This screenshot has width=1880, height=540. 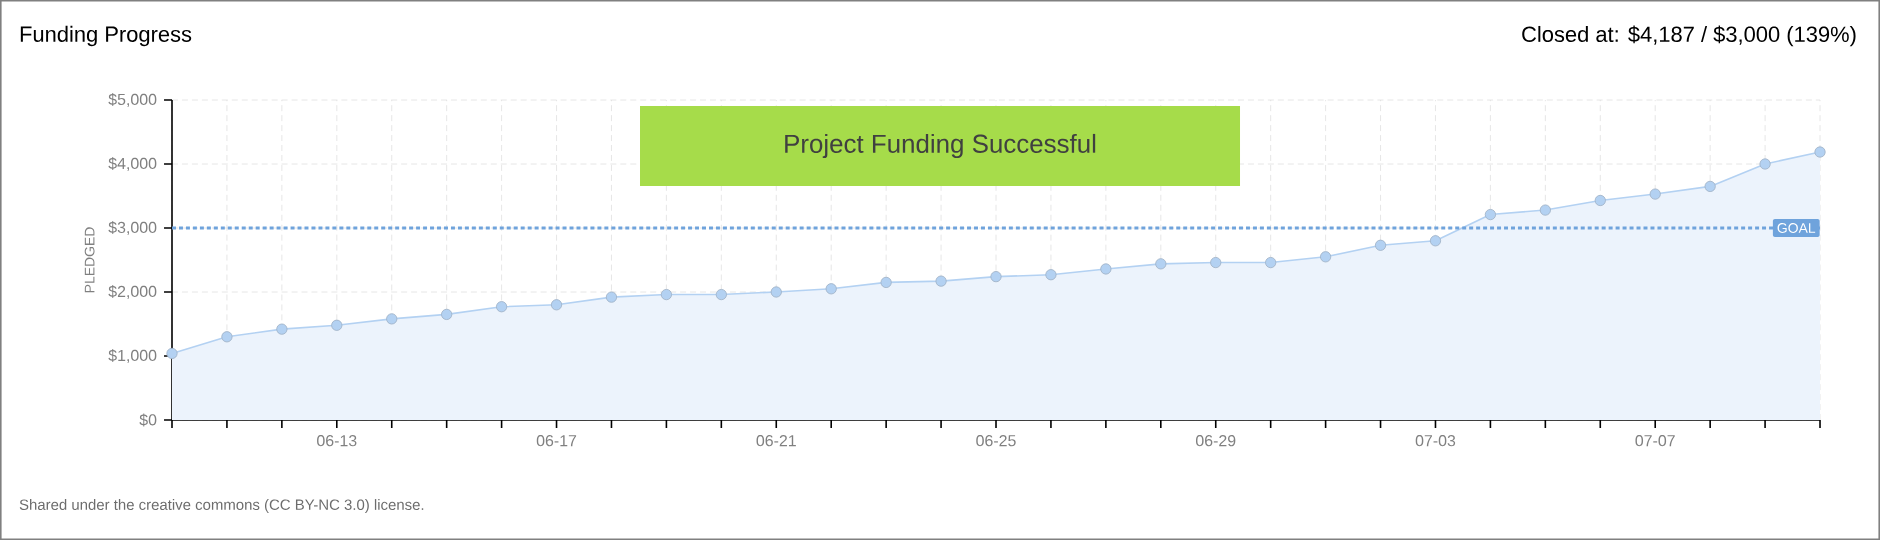 What do you see at coordinates (1689, 36) in the screenshot?
I see `chart-subtitle: Closed at: $4,187 / $3,000 (139%)` at bounding box center [1689, 36].